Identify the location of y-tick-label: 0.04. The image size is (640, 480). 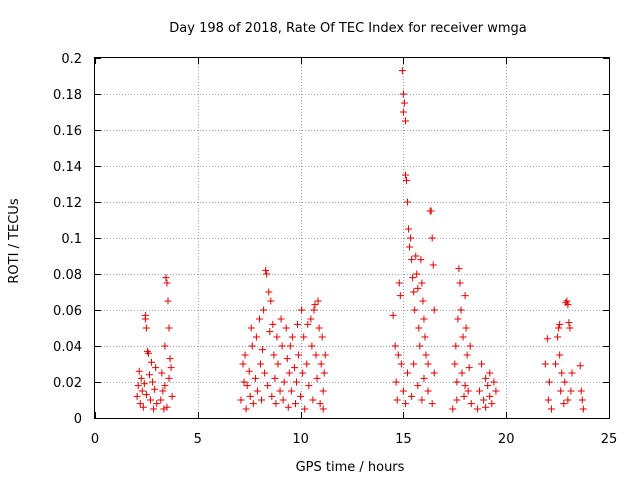
(67, 347).